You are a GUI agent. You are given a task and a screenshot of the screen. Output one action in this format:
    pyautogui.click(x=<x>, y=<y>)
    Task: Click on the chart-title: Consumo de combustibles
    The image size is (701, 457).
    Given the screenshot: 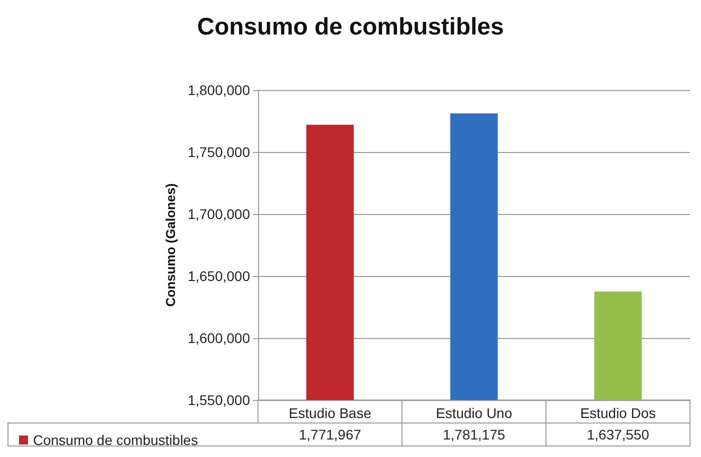 What is the action you would take?
    pyautogui.click(x=350, y=27)
    